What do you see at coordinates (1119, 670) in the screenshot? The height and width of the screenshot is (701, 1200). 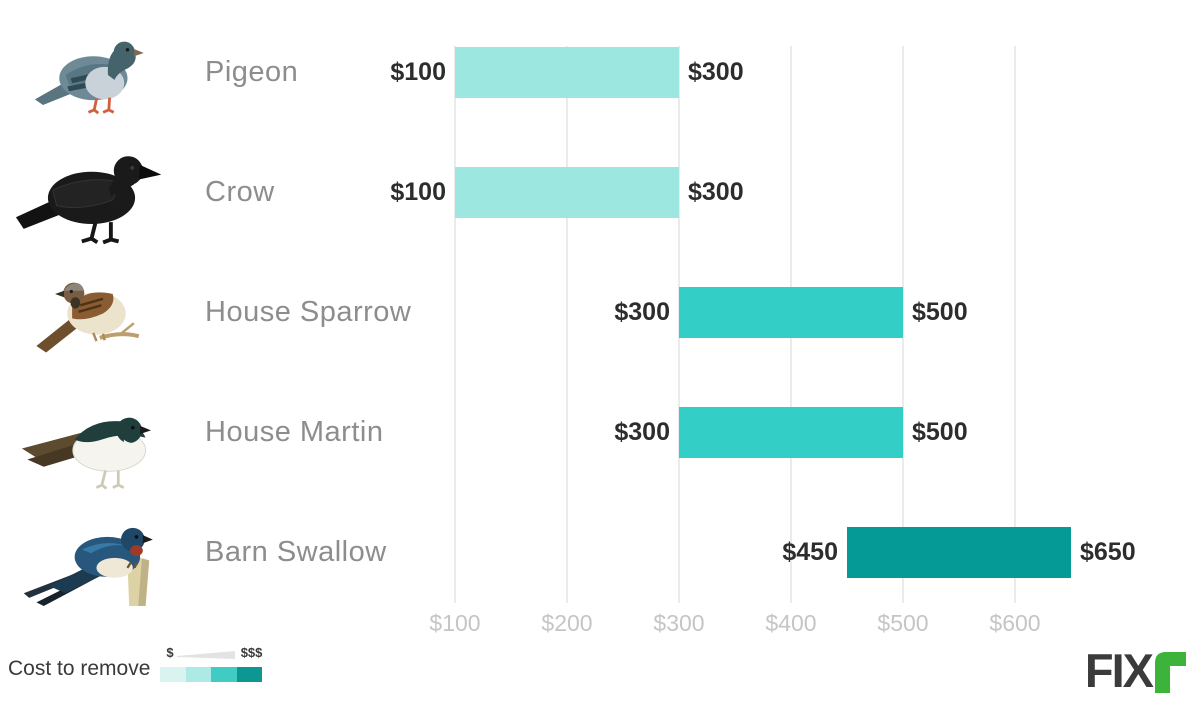 I see `fixr-logo-text: FIX` at bounding box center [1119, 670].